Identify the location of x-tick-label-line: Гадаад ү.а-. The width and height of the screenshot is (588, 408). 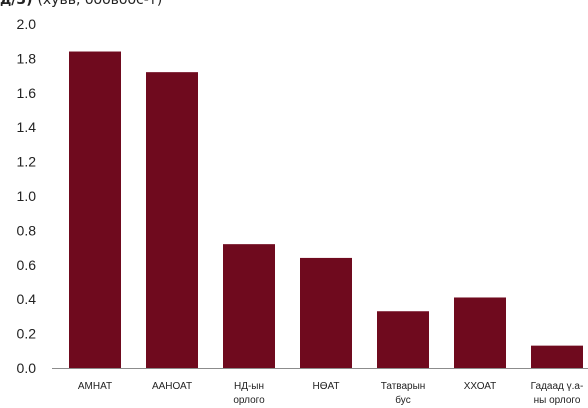
(557, 386).